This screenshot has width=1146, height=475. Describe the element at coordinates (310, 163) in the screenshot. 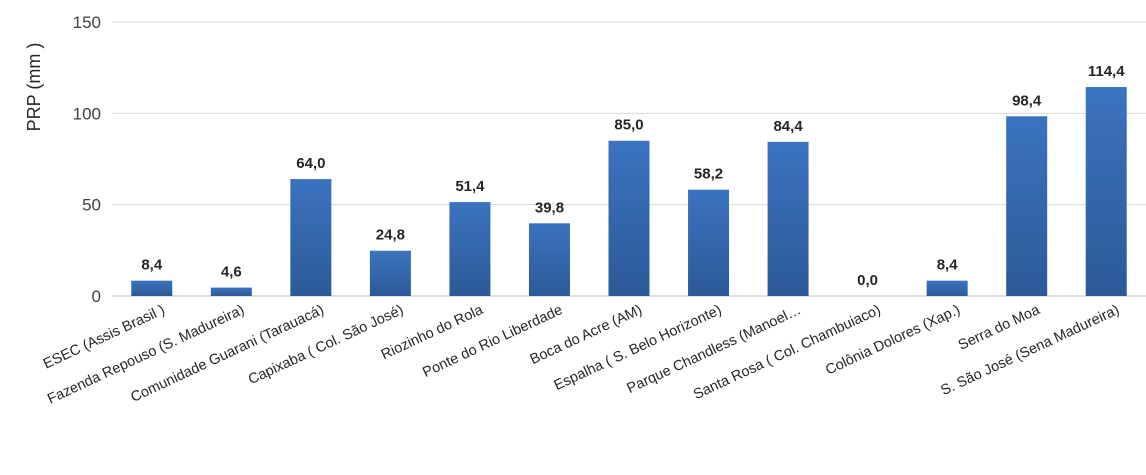

I see `data-label: 64,0` at that location.